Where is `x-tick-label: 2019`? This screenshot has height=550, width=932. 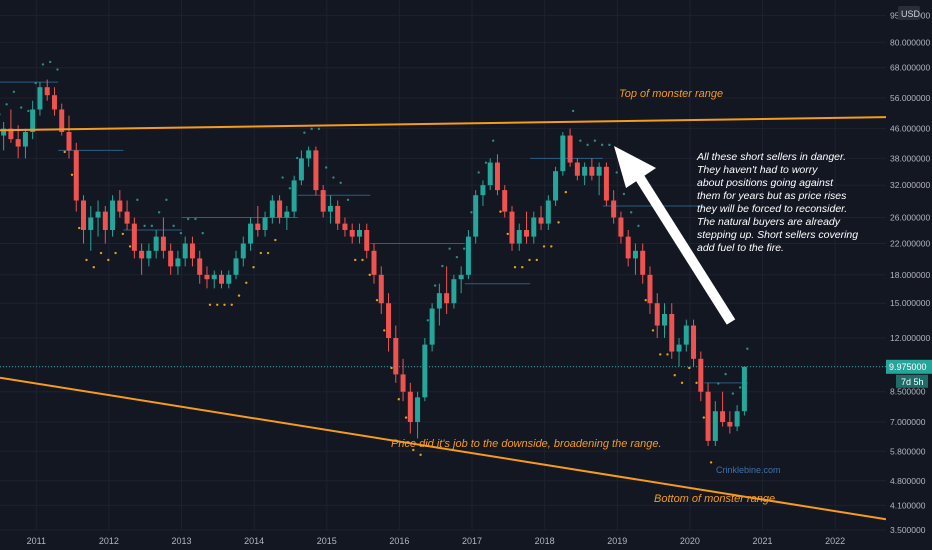
x-tick-label: 2019 is located at coordinates (617, 541).